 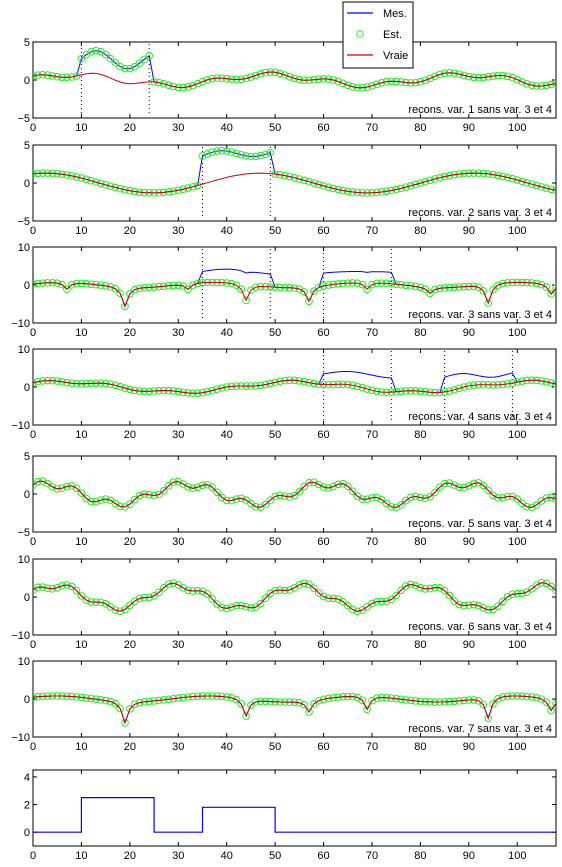 What do you see at coordinates (395, 56) in the screenshot?
I see `legend-label: Vraie` at bounding box center [395, 56].